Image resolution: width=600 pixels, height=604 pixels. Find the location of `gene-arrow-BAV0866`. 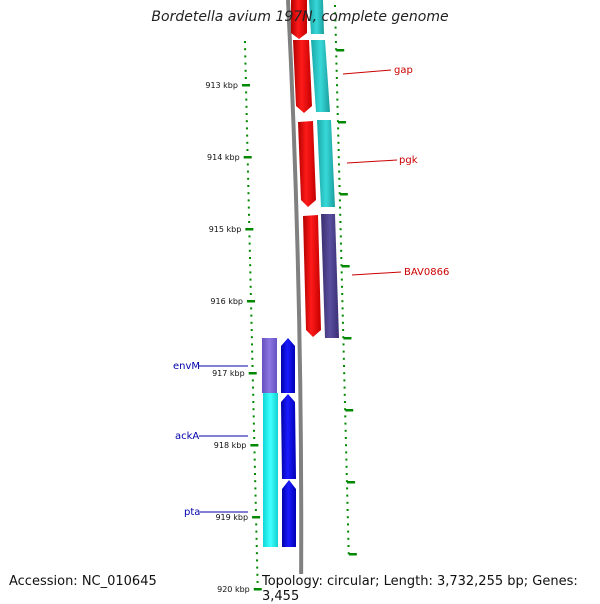

gene-arrow-BAV0866 is located at coordinates (312, 276).